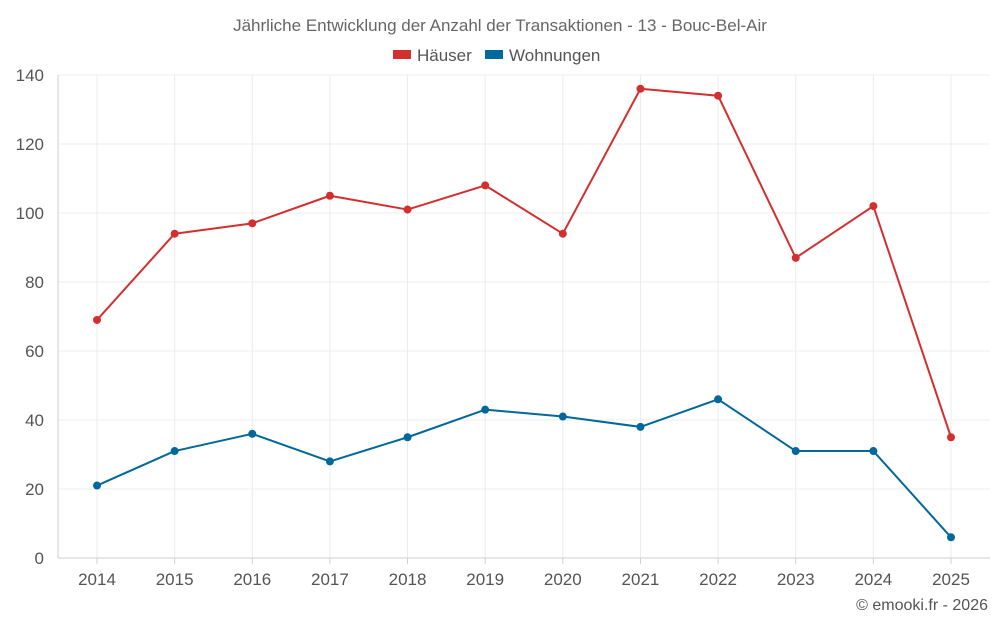 This screenshot has height=625, width=1000. Describe the element at coordinates (554, 55) in the screenshot. I see `legend-label-apartments: Wohnungen` at that location.